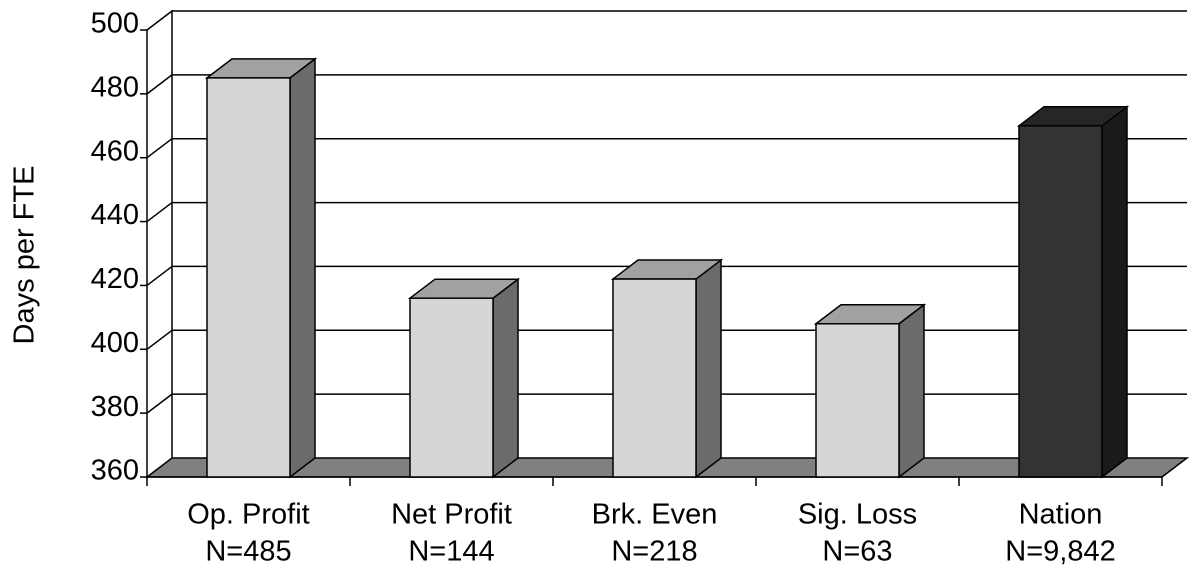 The image size is (1200, 571). What do you see at coordinates (115, 471) in the screenshot?
I see `y-tick-label: 360` at bounding box center [115, 471].